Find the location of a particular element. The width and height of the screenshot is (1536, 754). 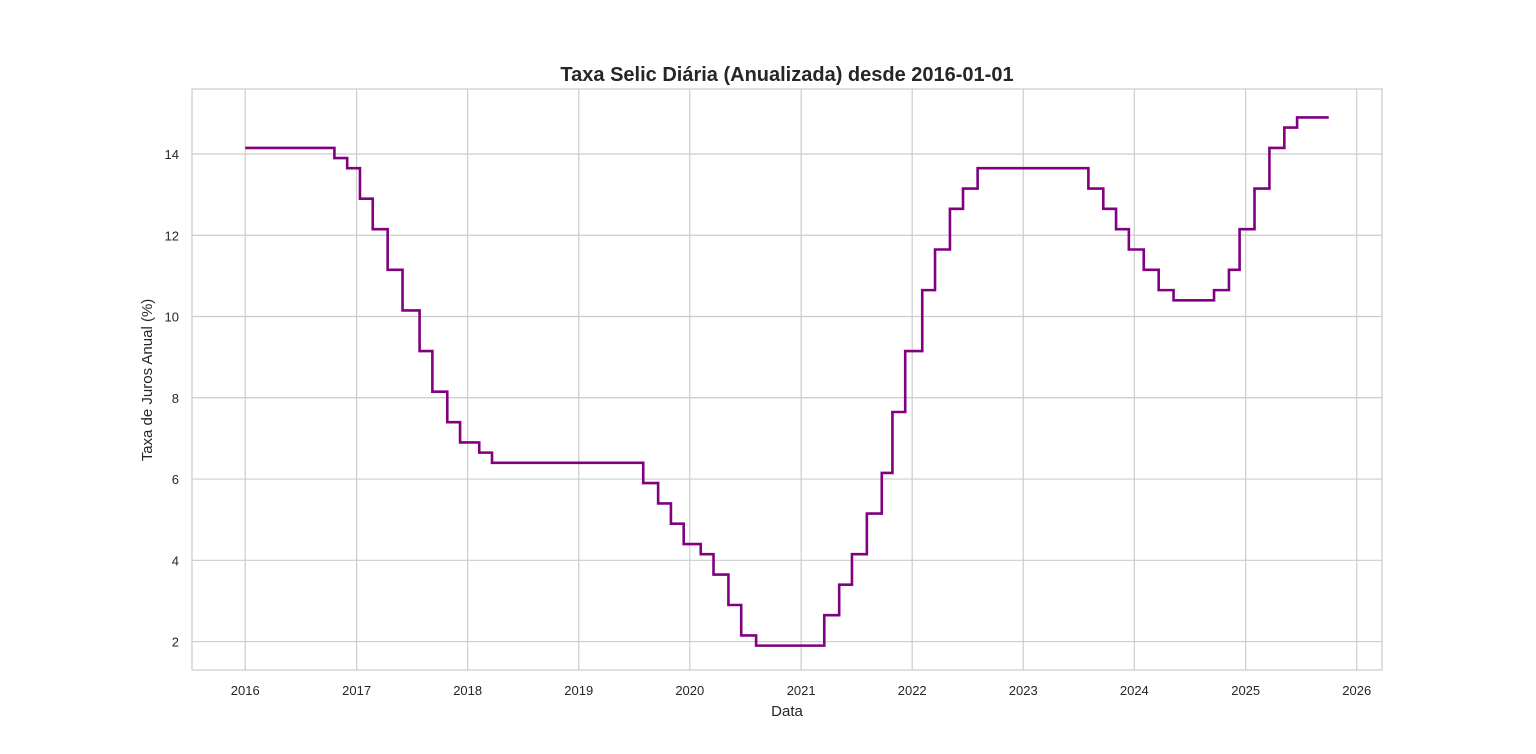

x-tick-label: 2020 is located at coordinates (689, 690).